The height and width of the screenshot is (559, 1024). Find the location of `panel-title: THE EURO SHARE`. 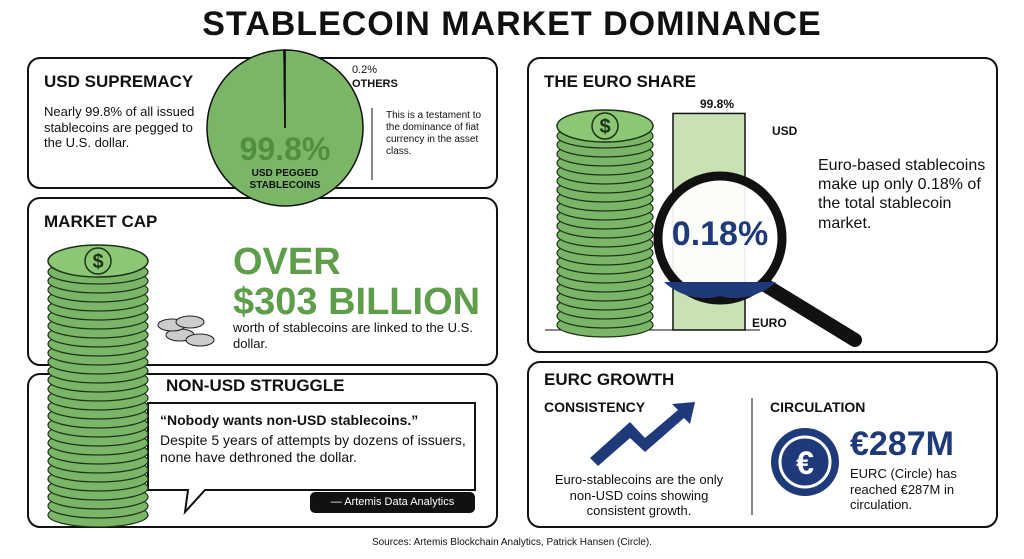

panel-title: THE EURO SHARE is located at coordinates (620, 81).